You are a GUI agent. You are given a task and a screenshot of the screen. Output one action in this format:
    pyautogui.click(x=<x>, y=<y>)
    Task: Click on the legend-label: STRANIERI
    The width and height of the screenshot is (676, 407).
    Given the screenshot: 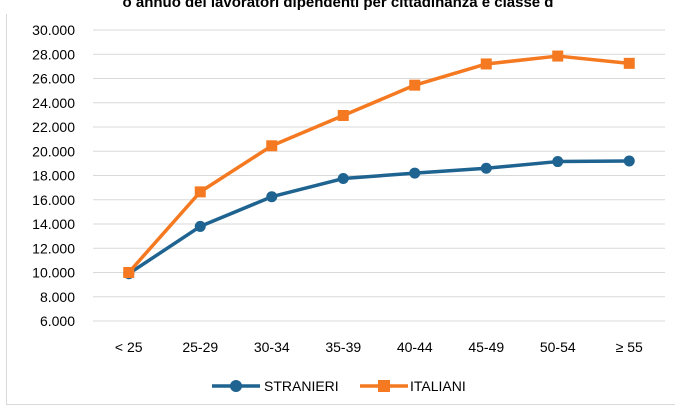 What is the action you would take?
    pyautogui.click(x=301, y=386)
    